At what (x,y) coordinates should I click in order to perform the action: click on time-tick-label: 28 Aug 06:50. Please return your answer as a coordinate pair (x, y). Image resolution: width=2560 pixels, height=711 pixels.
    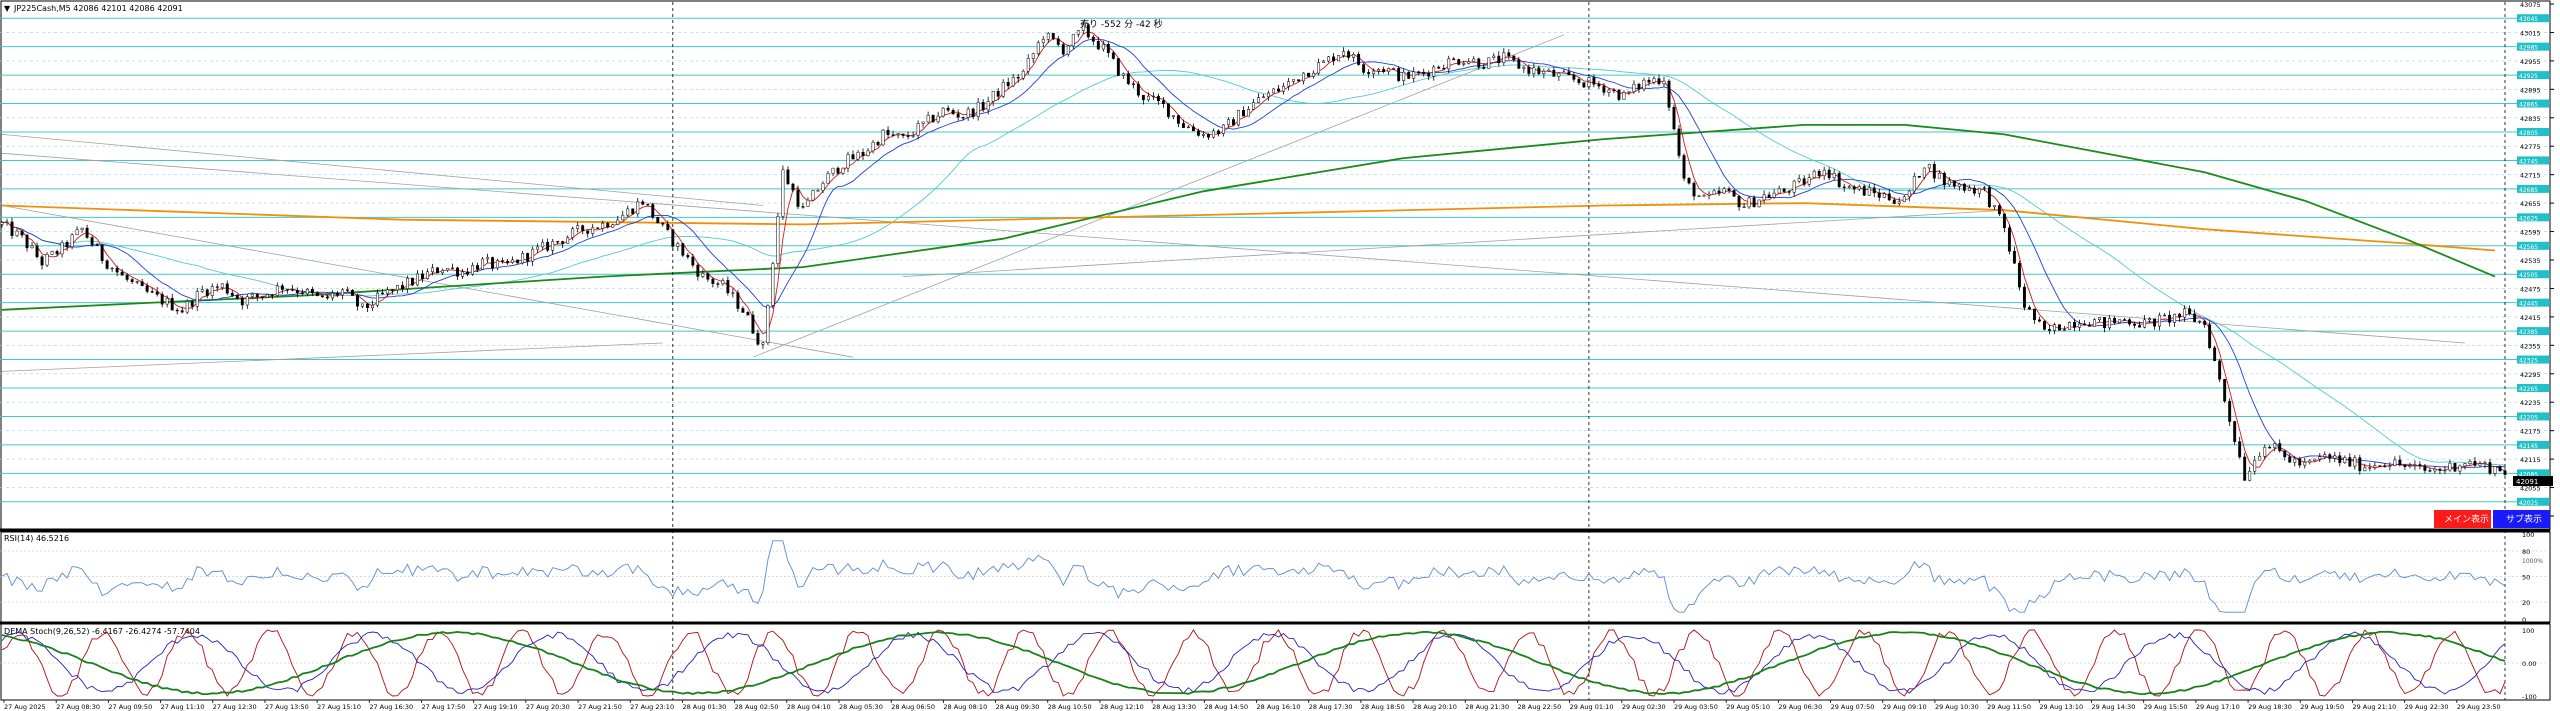
    Looking at the image, I should click on (913, 707).